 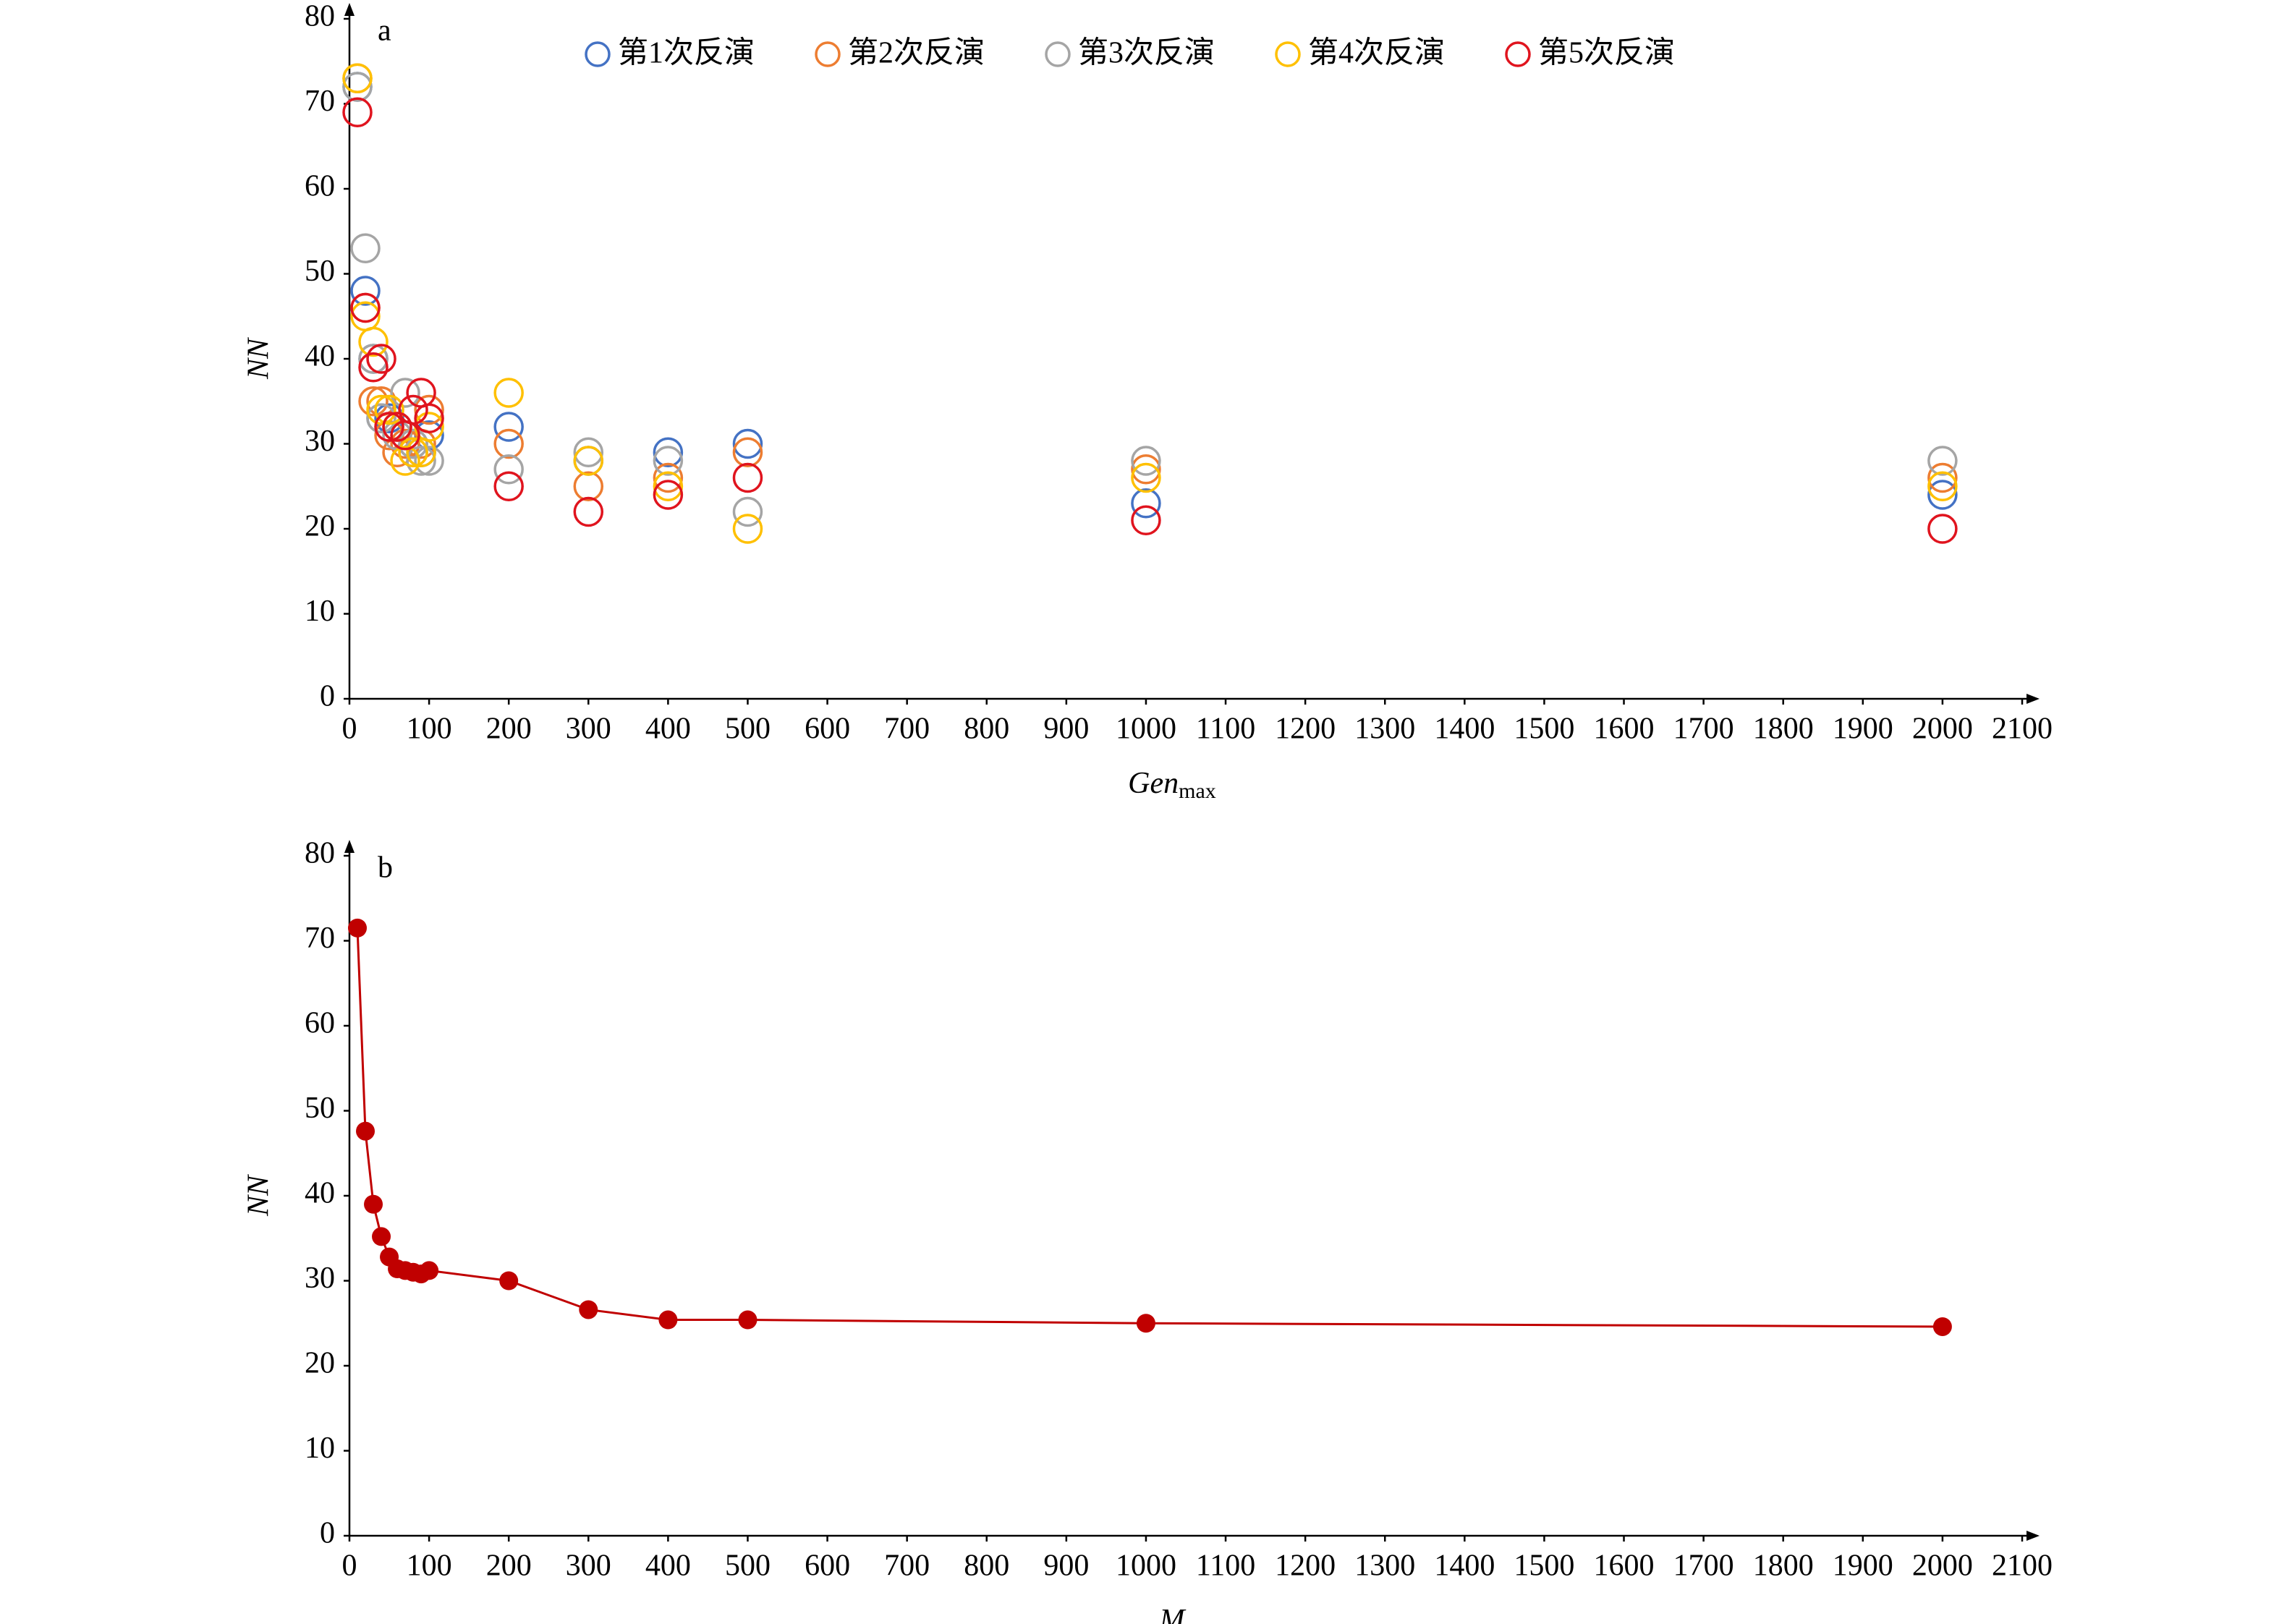 I want to click on x-tick-label: 700, so click(x=907, y=1566).